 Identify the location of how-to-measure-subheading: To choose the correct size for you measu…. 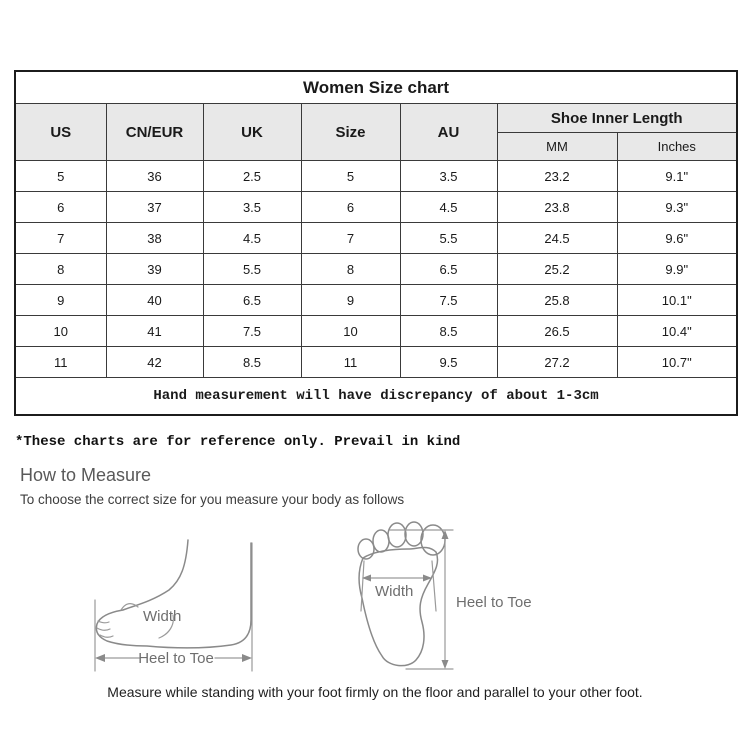
(212, 499).